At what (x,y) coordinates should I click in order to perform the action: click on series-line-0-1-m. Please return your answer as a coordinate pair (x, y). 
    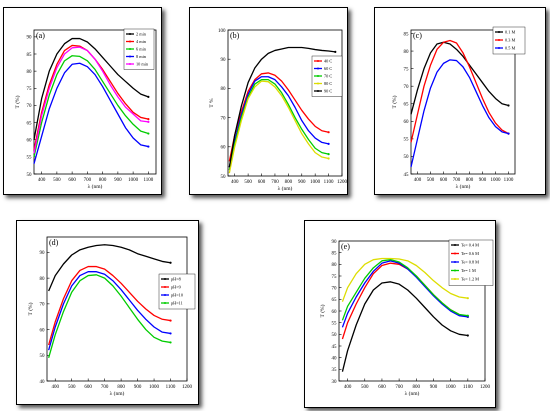
    Looking at the image, I should click on (459, 78).